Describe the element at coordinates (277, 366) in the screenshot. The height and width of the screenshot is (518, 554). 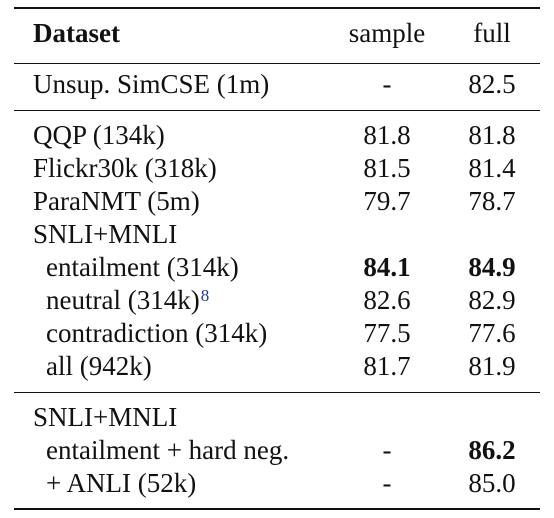
I see `table-row: all (942k) 81.7 81.9` at that location.